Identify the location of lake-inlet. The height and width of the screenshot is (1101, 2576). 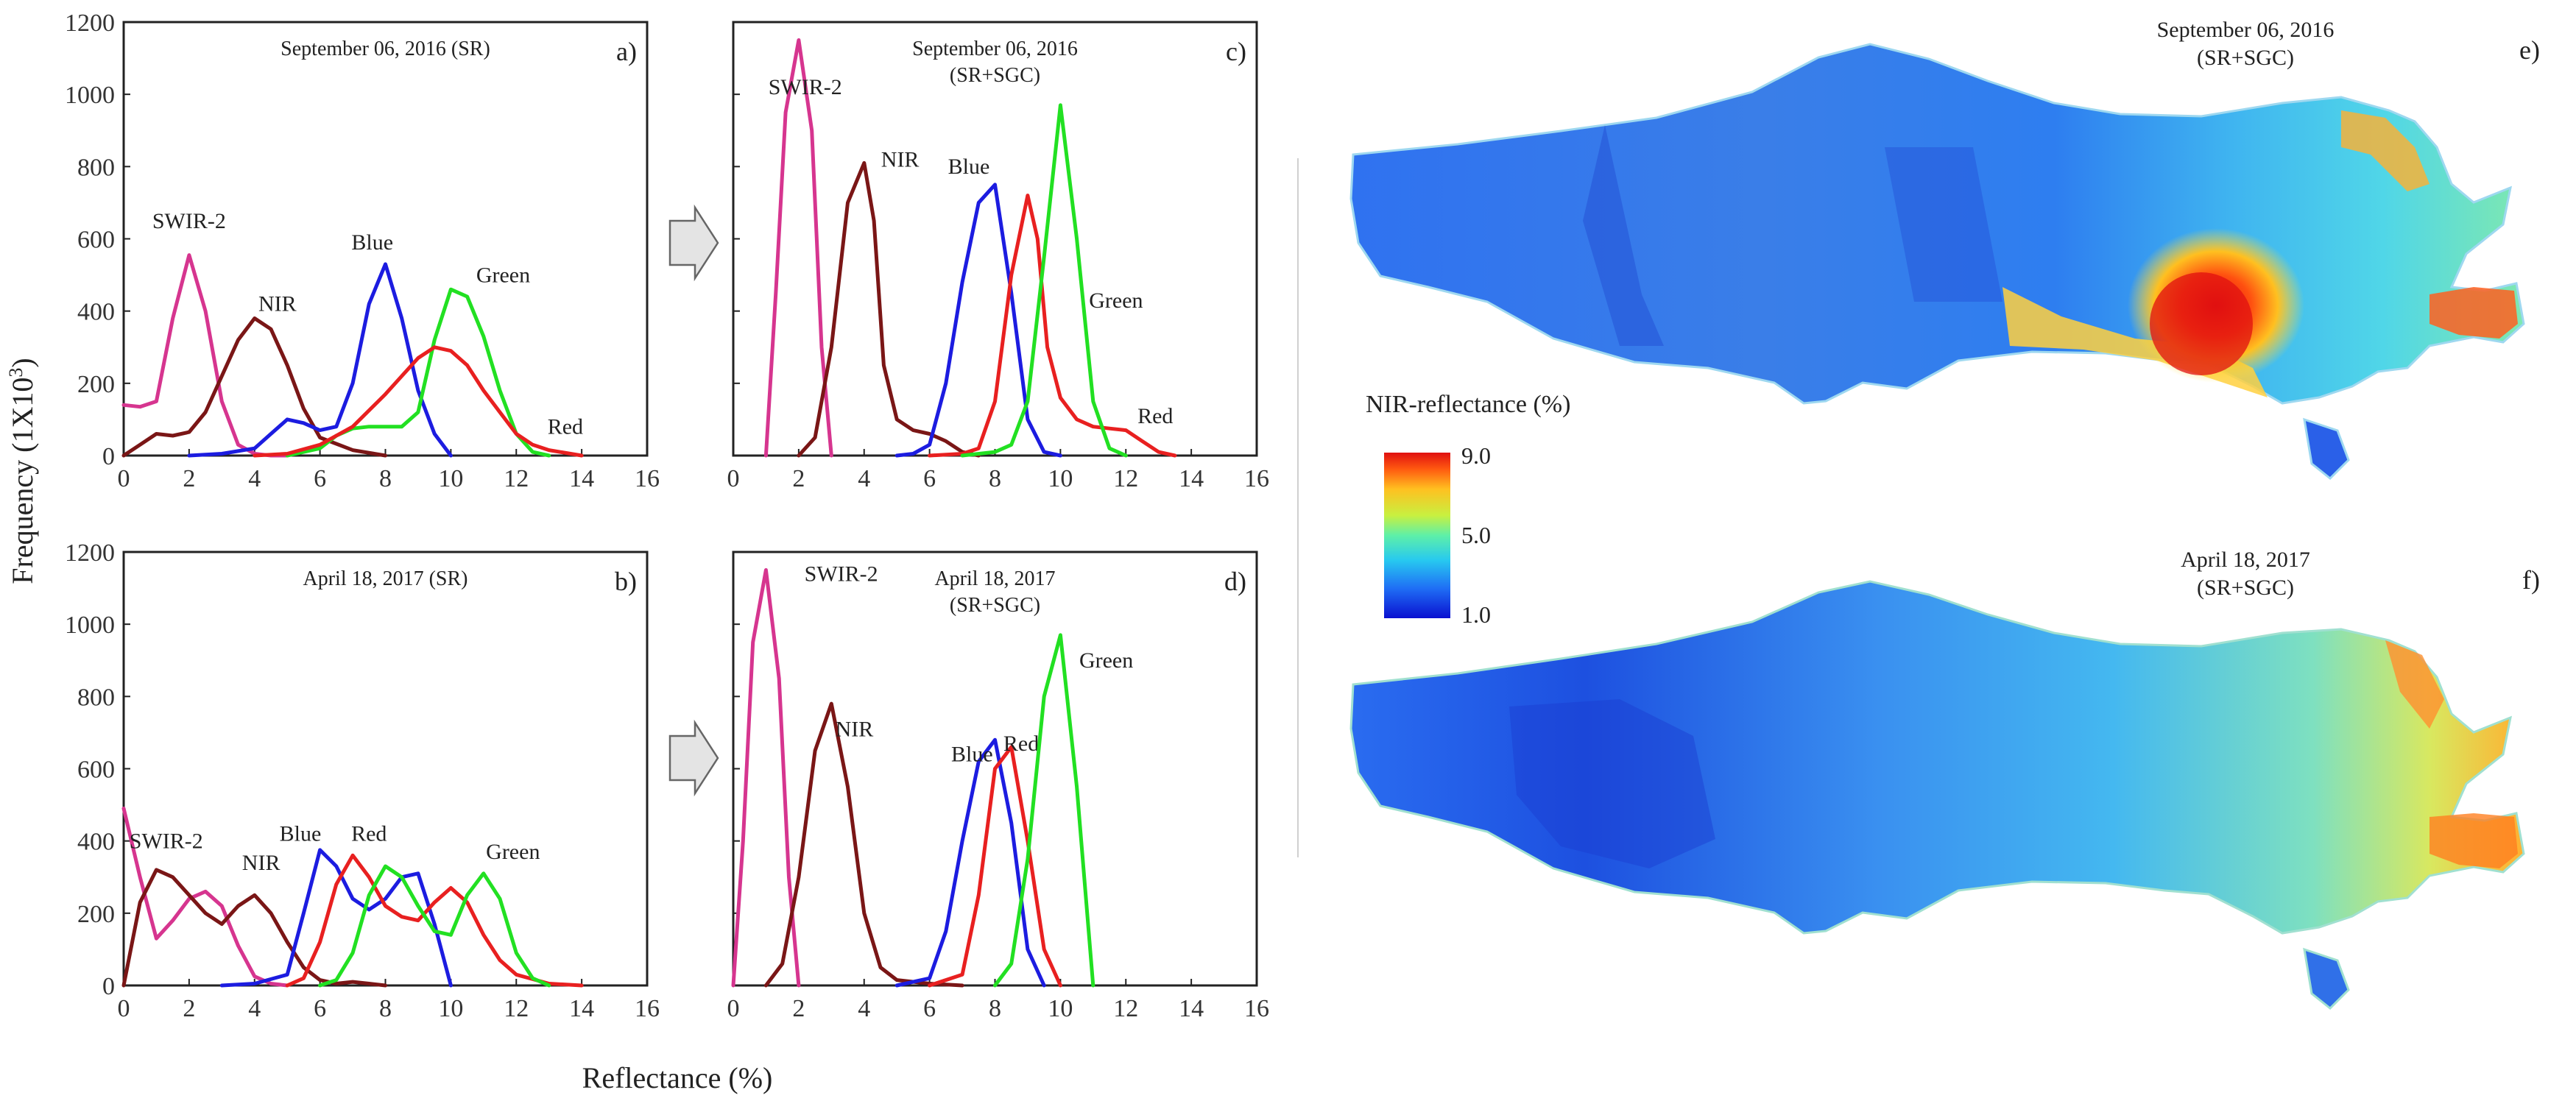
(2326, 449).